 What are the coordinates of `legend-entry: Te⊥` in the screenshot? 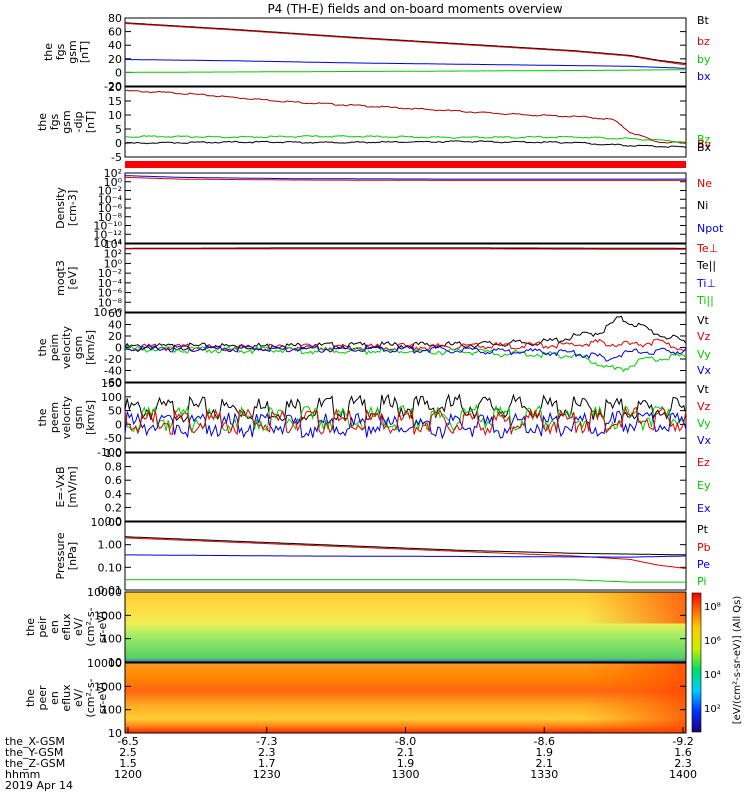 It's located at (707, 248).